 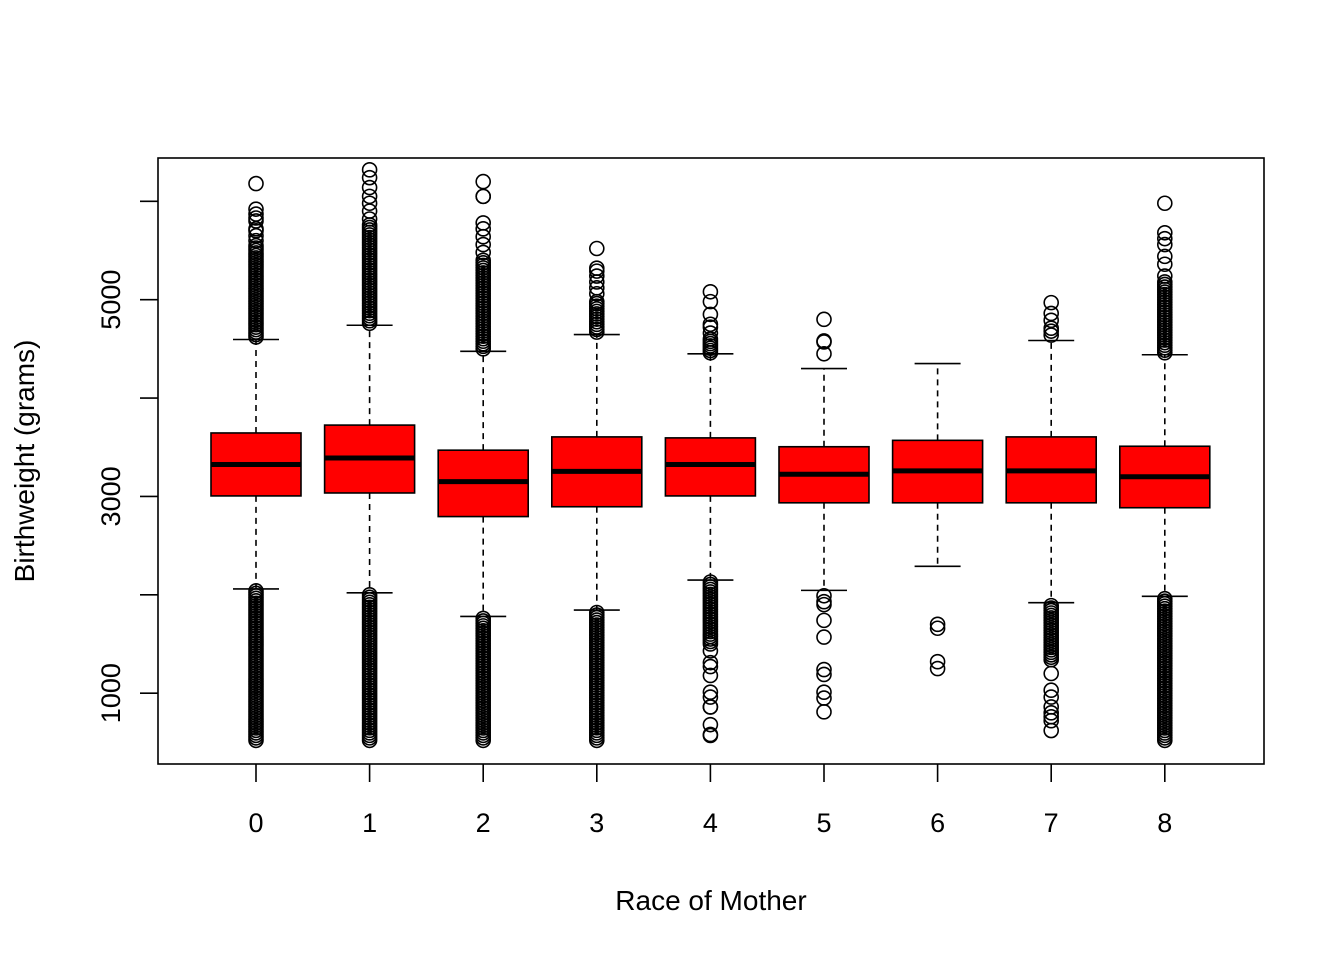 What do you see at coordinates (823, 823) in the screenshot?
I see `x-tick-label-5: 5` at bounding box center [823, 823].